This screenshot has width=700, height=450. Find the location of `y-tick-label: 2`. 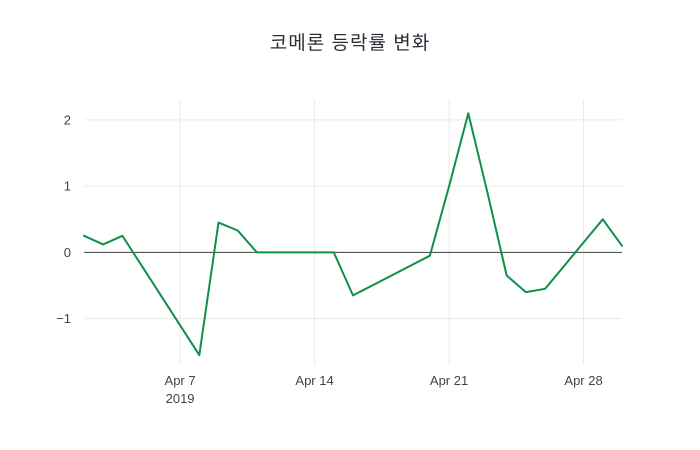

y-tick-label: 2 is located at coordinates (67, 119).